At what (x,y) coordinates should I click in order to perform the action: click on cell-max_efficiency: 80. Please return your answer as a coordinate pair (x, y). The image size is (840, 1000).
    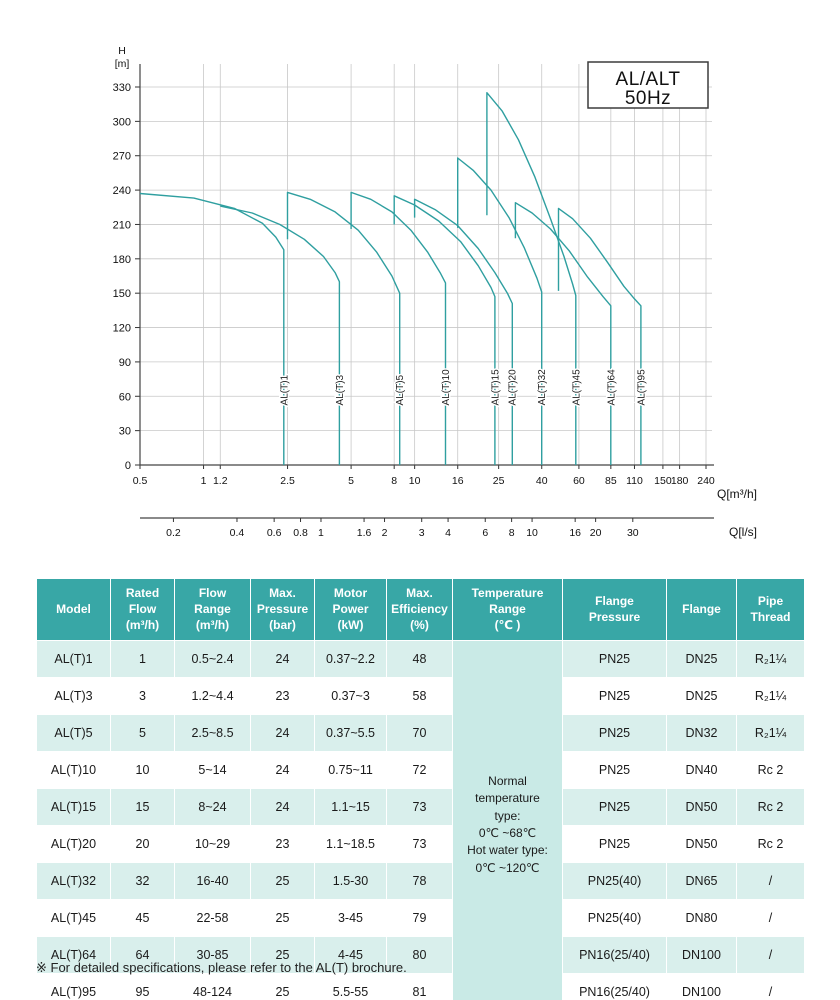
    Looking at the image, I should click on (419, 954).